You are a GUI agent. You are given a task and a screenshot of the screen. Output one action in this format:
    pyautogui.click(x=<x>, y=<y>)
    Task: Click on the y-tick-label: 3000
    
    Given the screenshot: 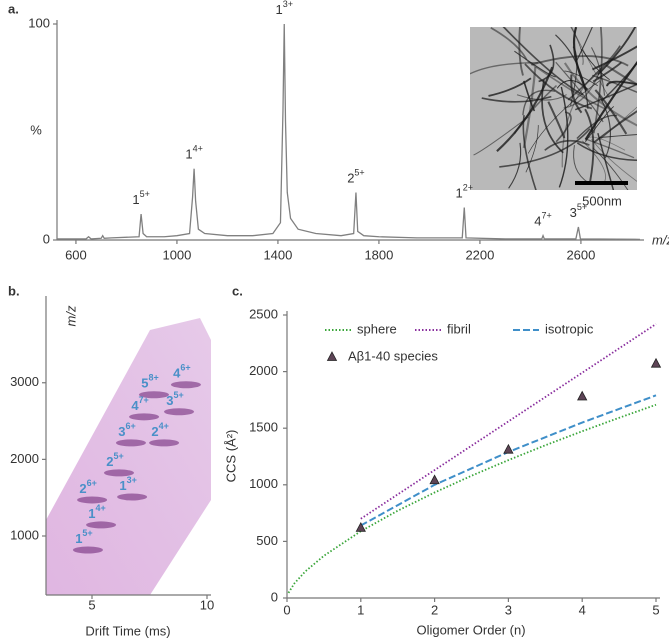 What is the action you would take?
    pyautogui.click(x=24, y=381)
    